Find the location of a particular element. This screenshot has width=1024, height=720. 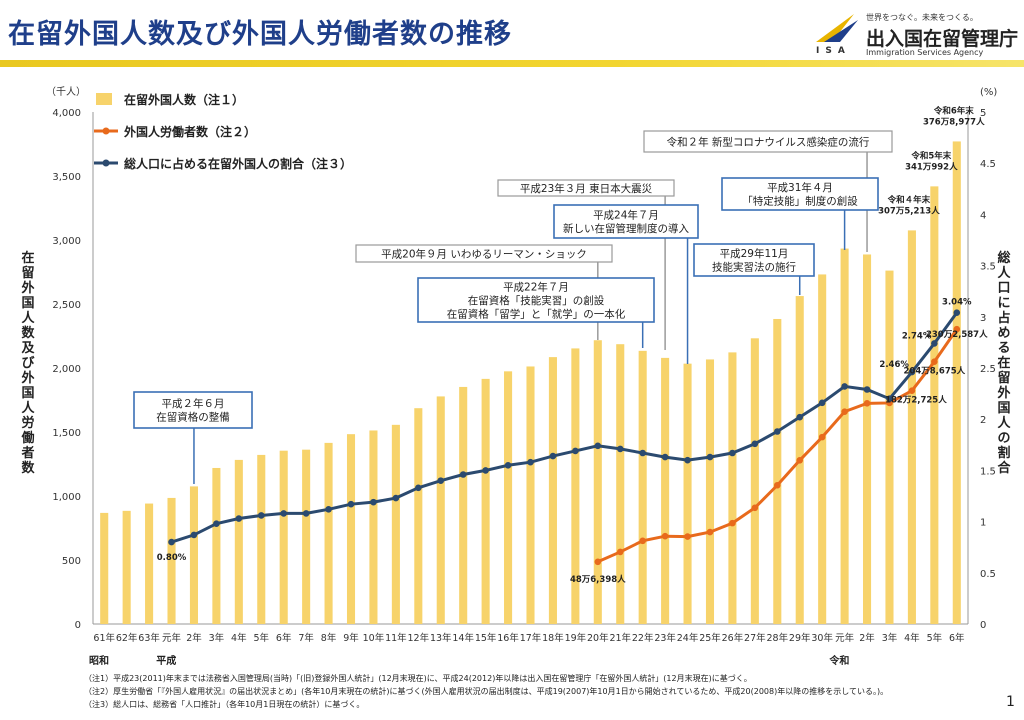

x-tick-label: 27年 is located at coordinates (755, 638).